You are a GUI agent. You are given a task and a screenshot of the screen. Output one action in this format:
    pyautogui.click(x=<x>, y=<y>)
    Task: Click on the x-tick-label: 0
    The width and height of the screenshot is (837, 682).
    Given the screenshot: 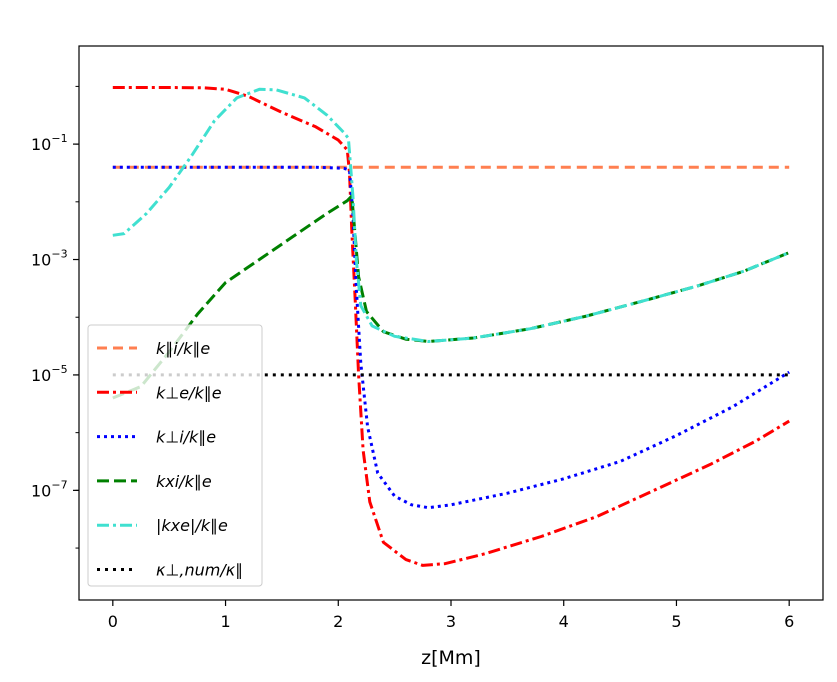 What is the action you would take?
    pyautogui.click(x=113, y=621)
    